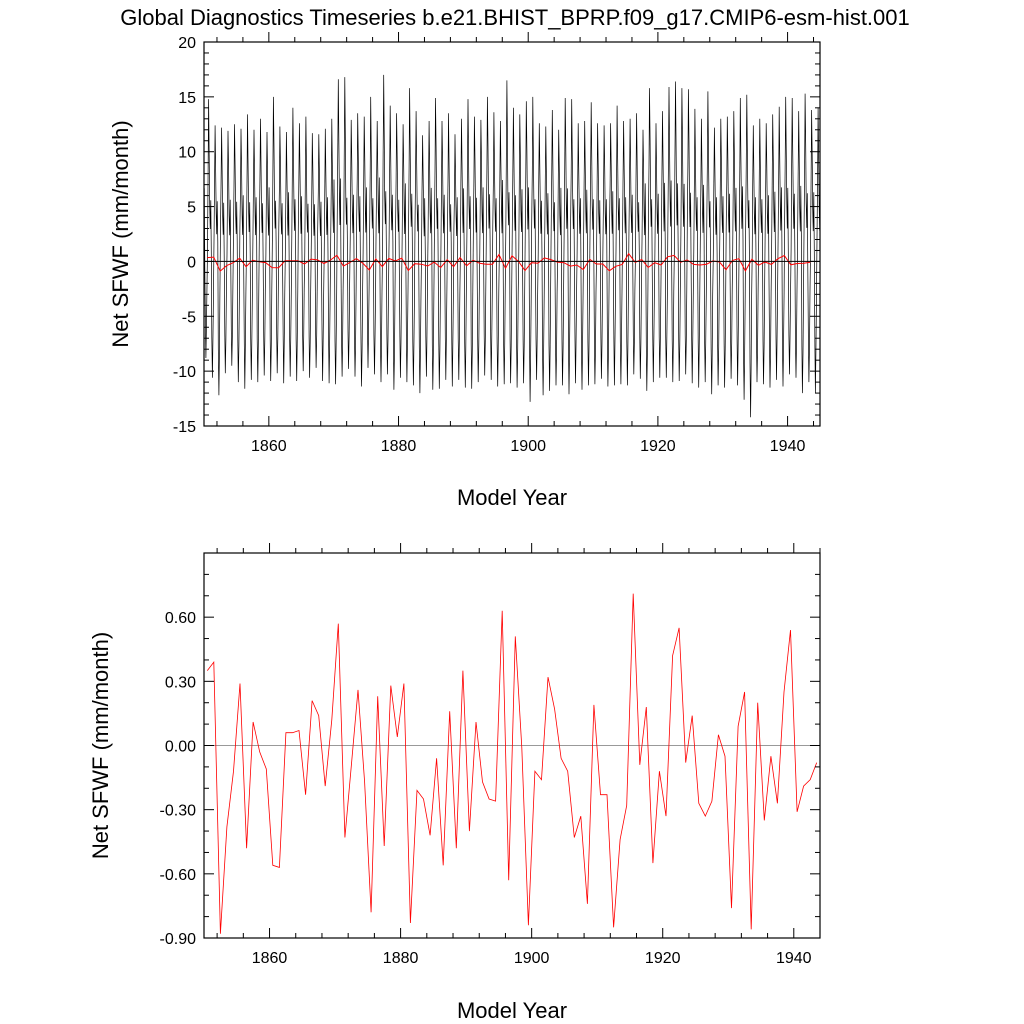  What do you see at coordinates (191, 262) in the screenshot?
I see `y-tick-label: 0` at bounding box center [191, 262].